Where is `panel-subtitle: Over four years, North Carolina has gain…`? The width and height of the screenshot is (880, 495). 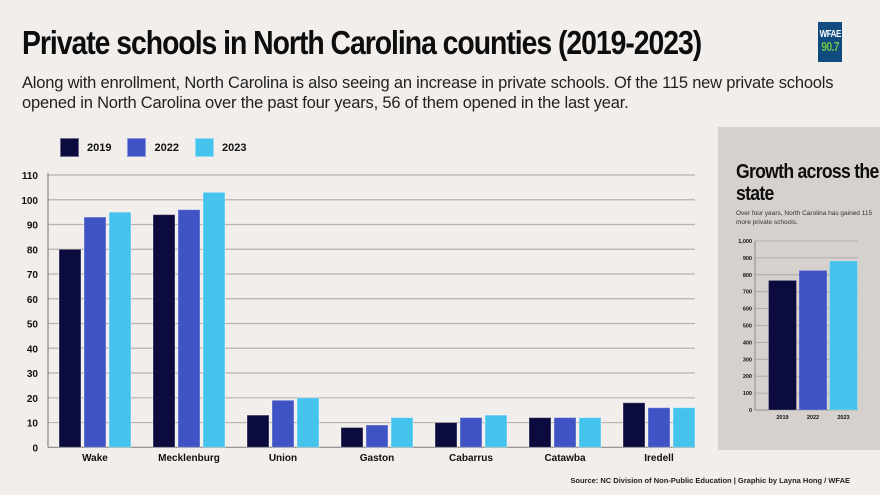
panel-subtitle: Over four years, North Carolina has gain… is located at coordinates (804, 218).